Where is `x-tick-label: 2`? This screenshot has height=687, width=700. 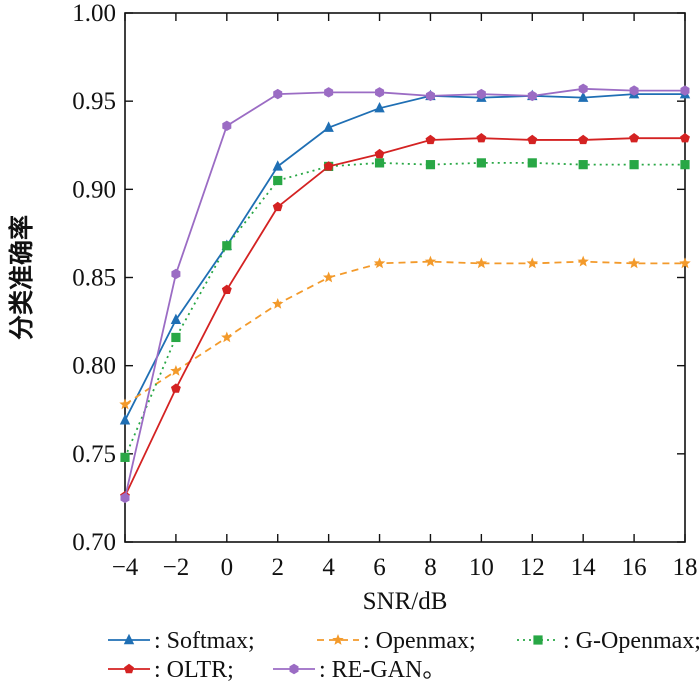
x-tick-label: 2 is located at coordinates (277, 567).